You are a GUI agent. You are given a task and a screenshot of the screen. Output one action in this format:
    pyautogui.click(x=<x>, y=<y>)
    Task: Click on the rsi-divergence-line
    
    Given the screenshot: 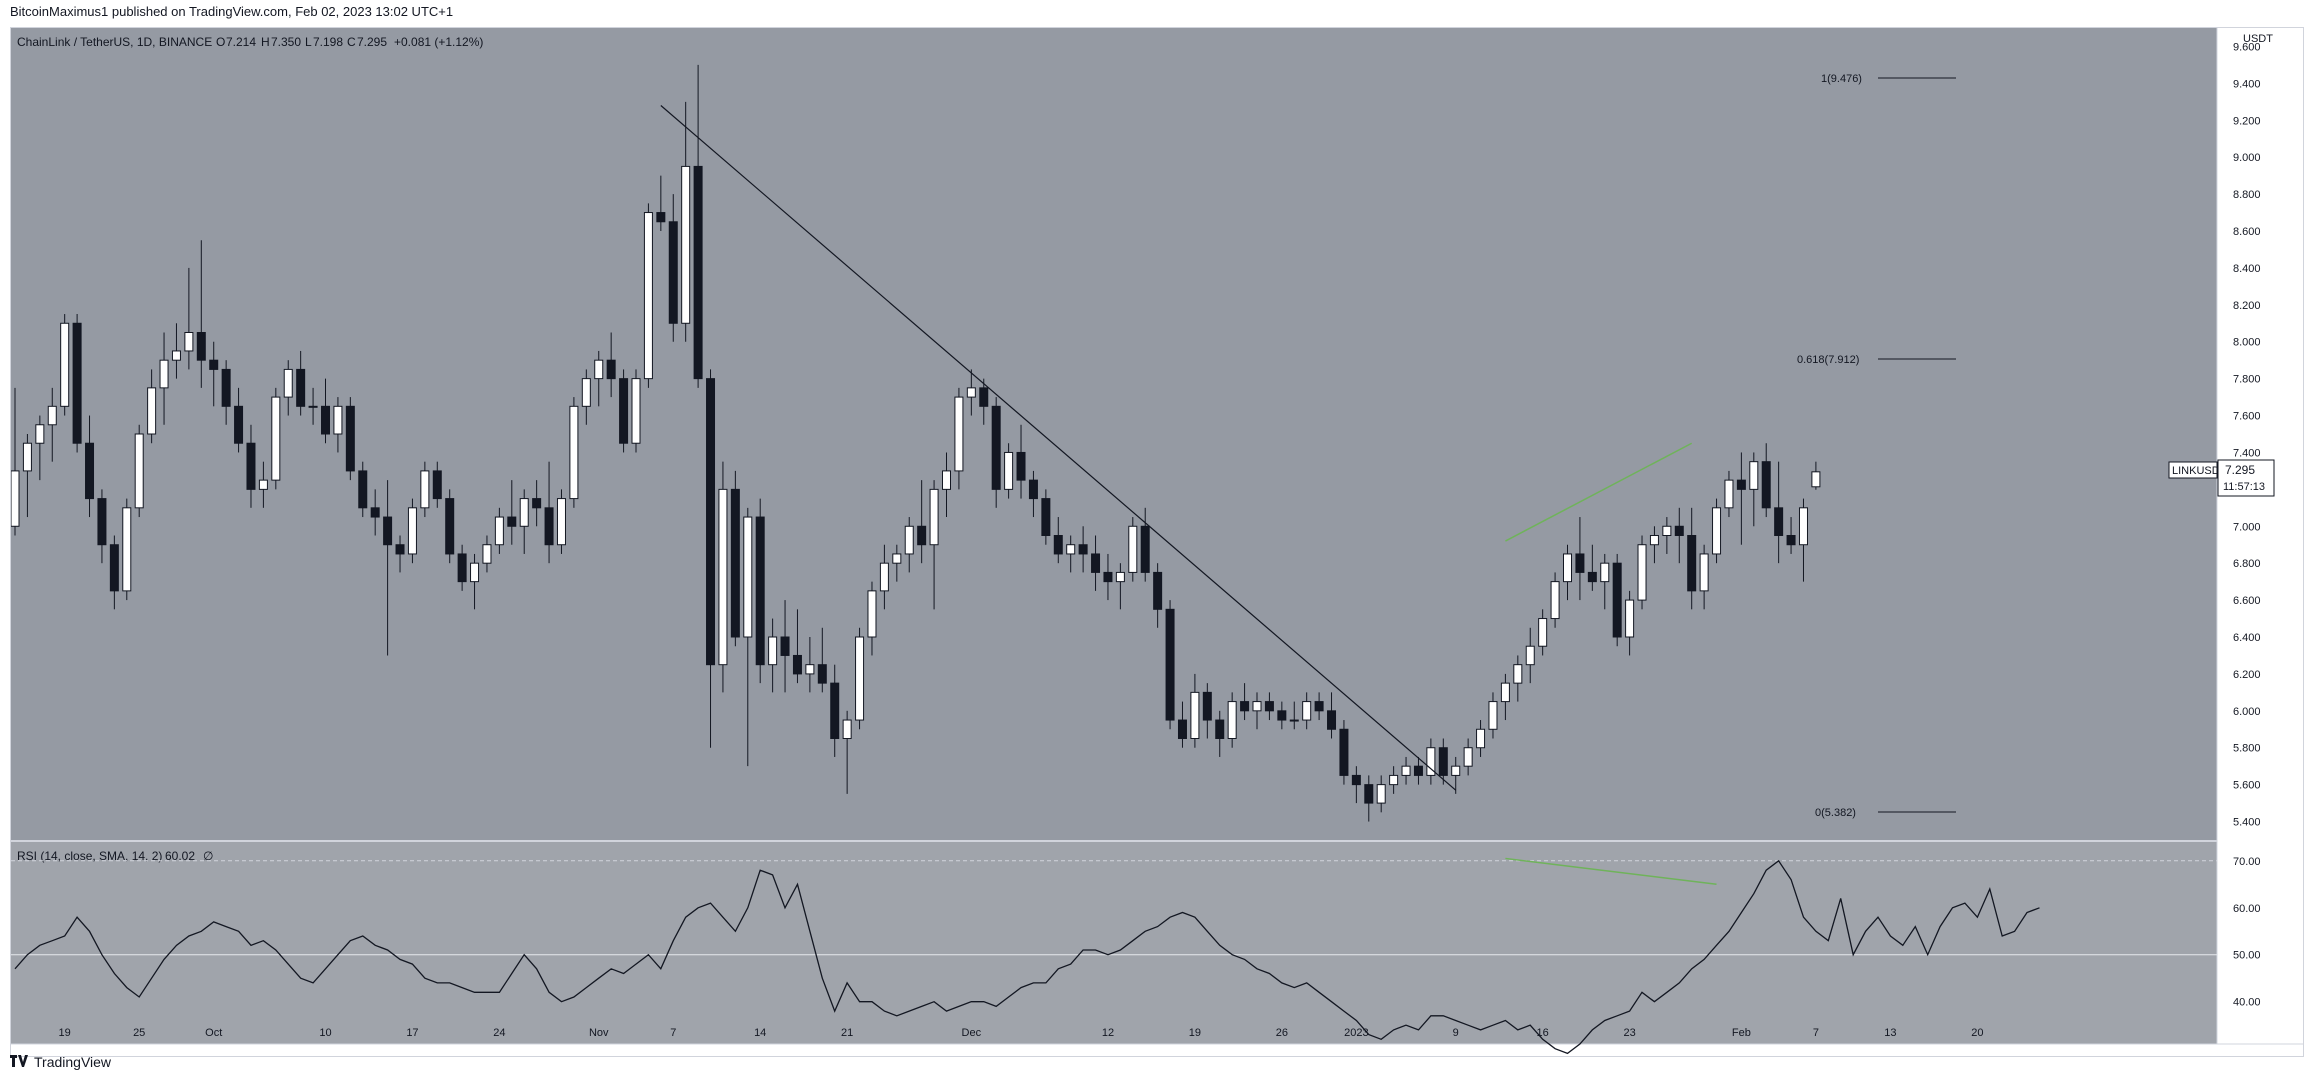 What is the action you would take?
    pyautogui.click(x=1611, y=871)
    